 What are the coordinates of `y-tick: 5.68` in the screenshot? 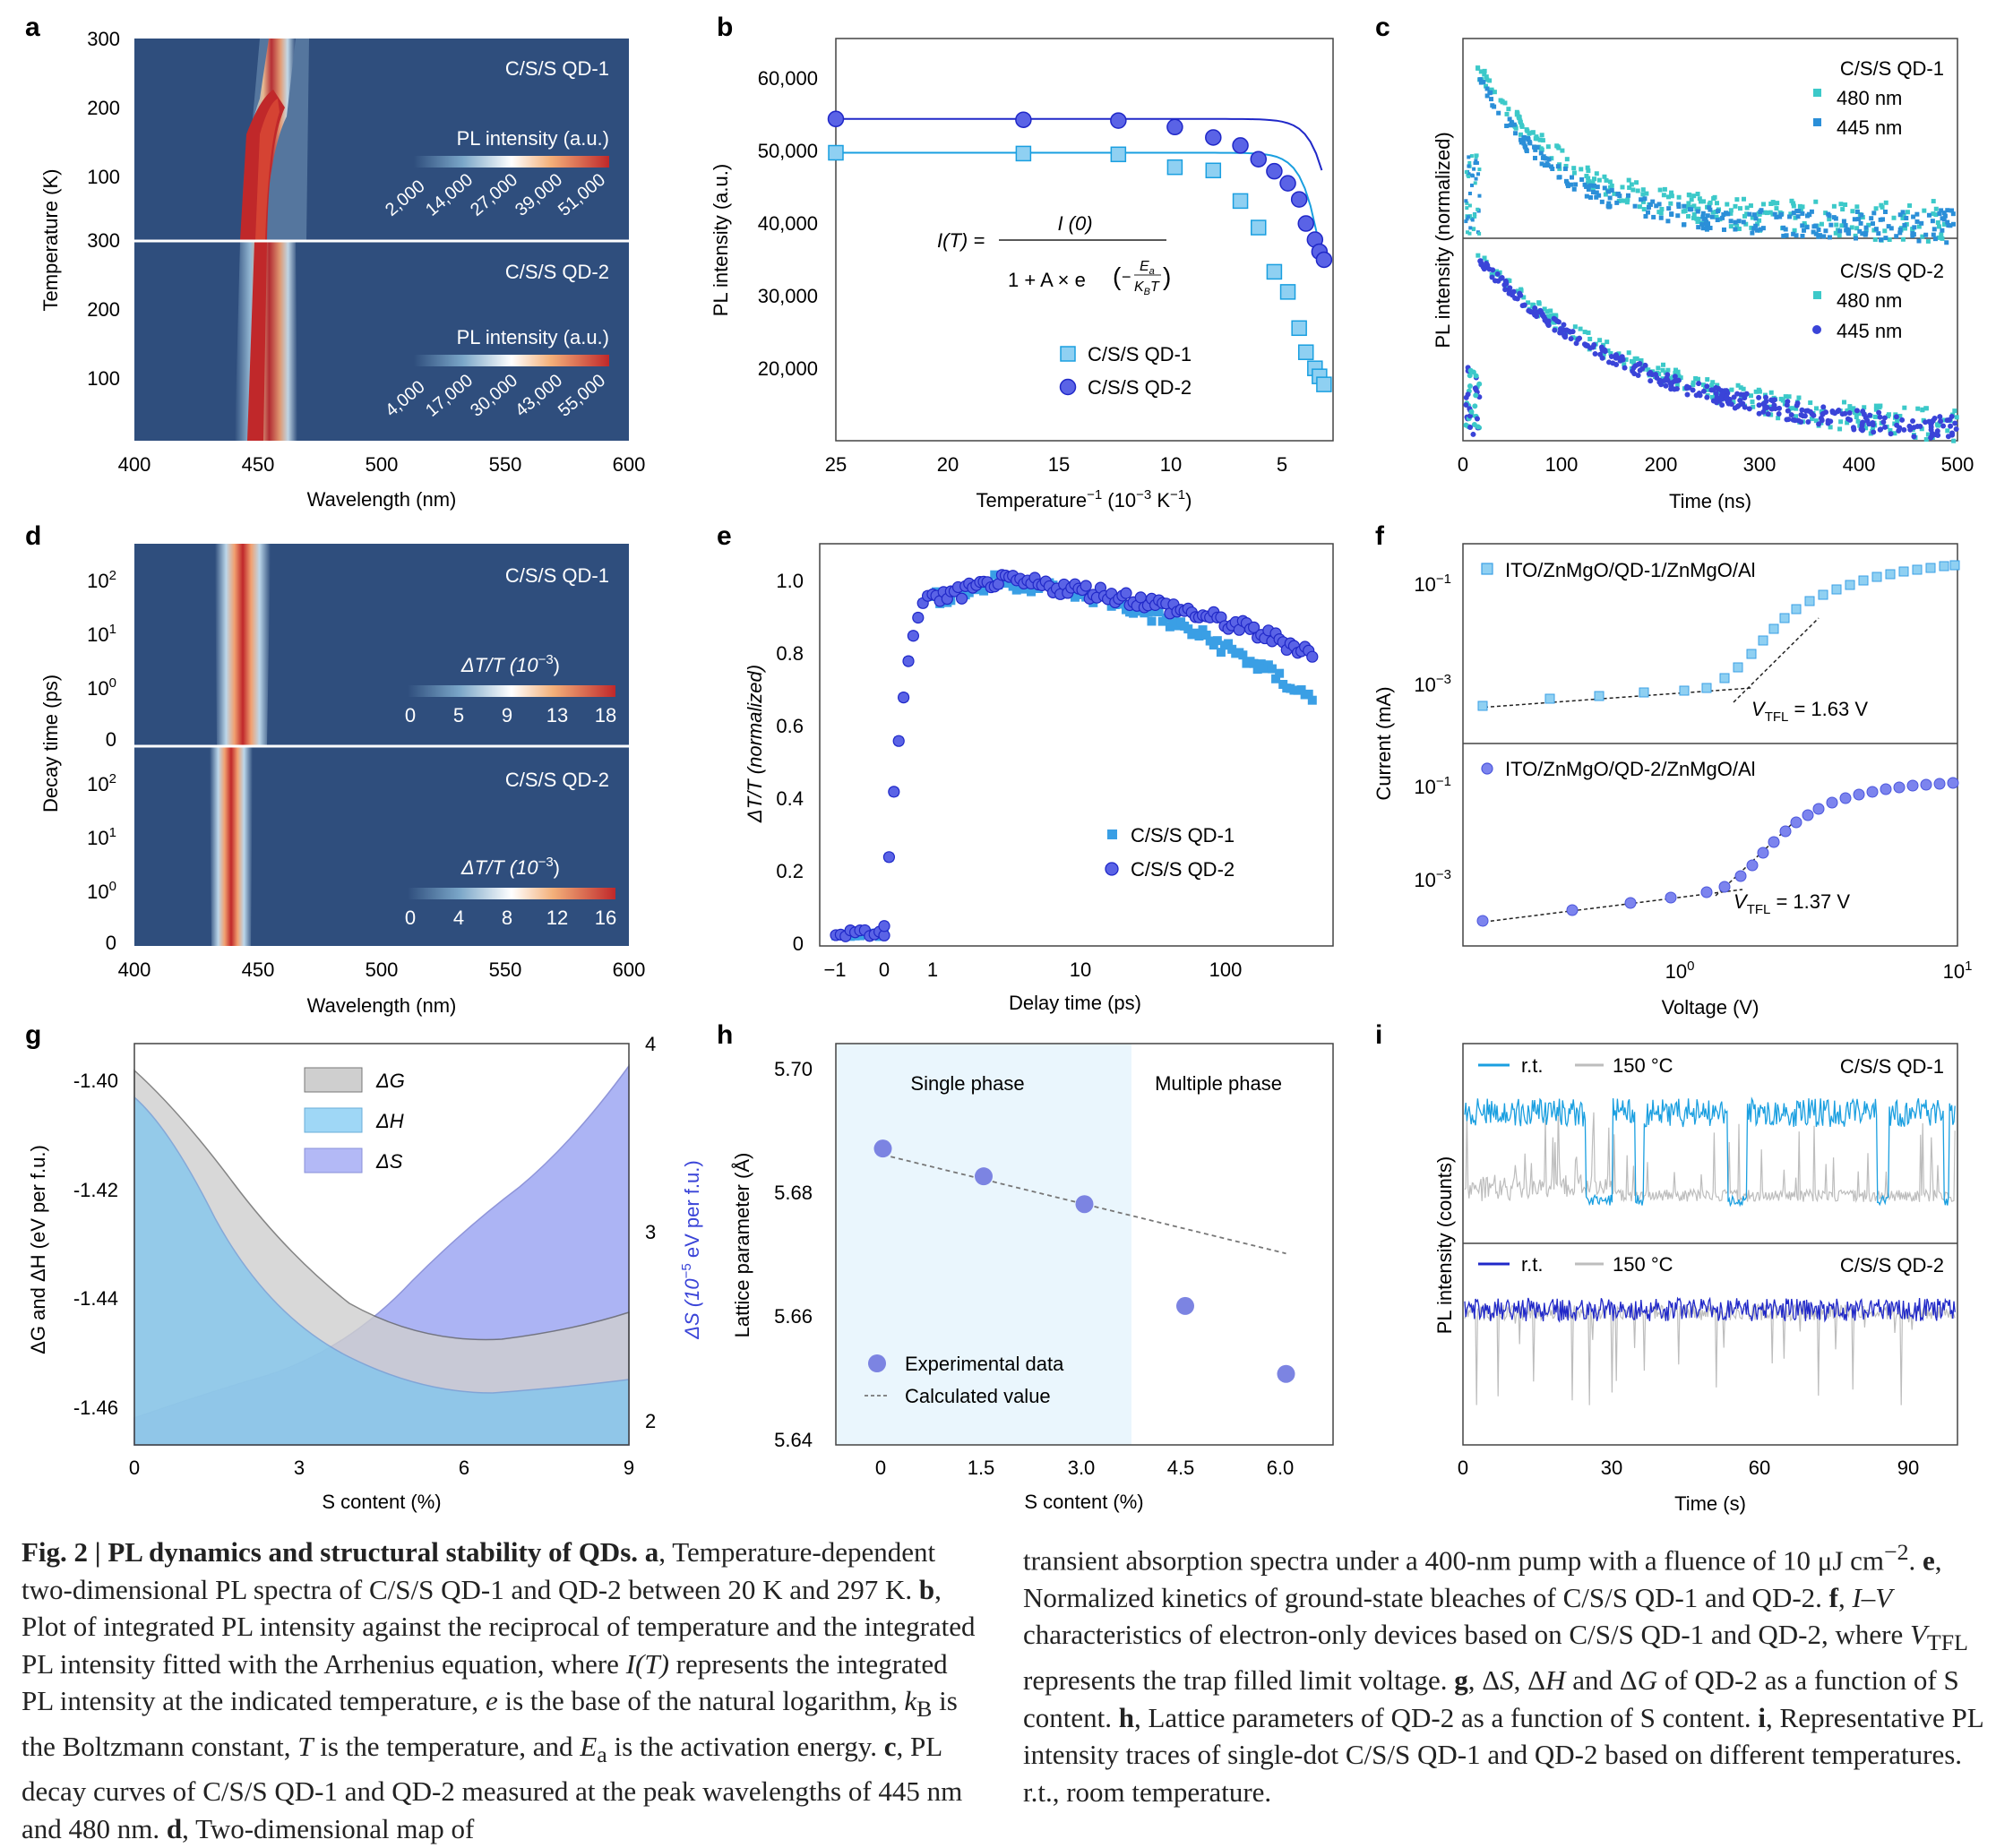 It's located at (793, 1193).